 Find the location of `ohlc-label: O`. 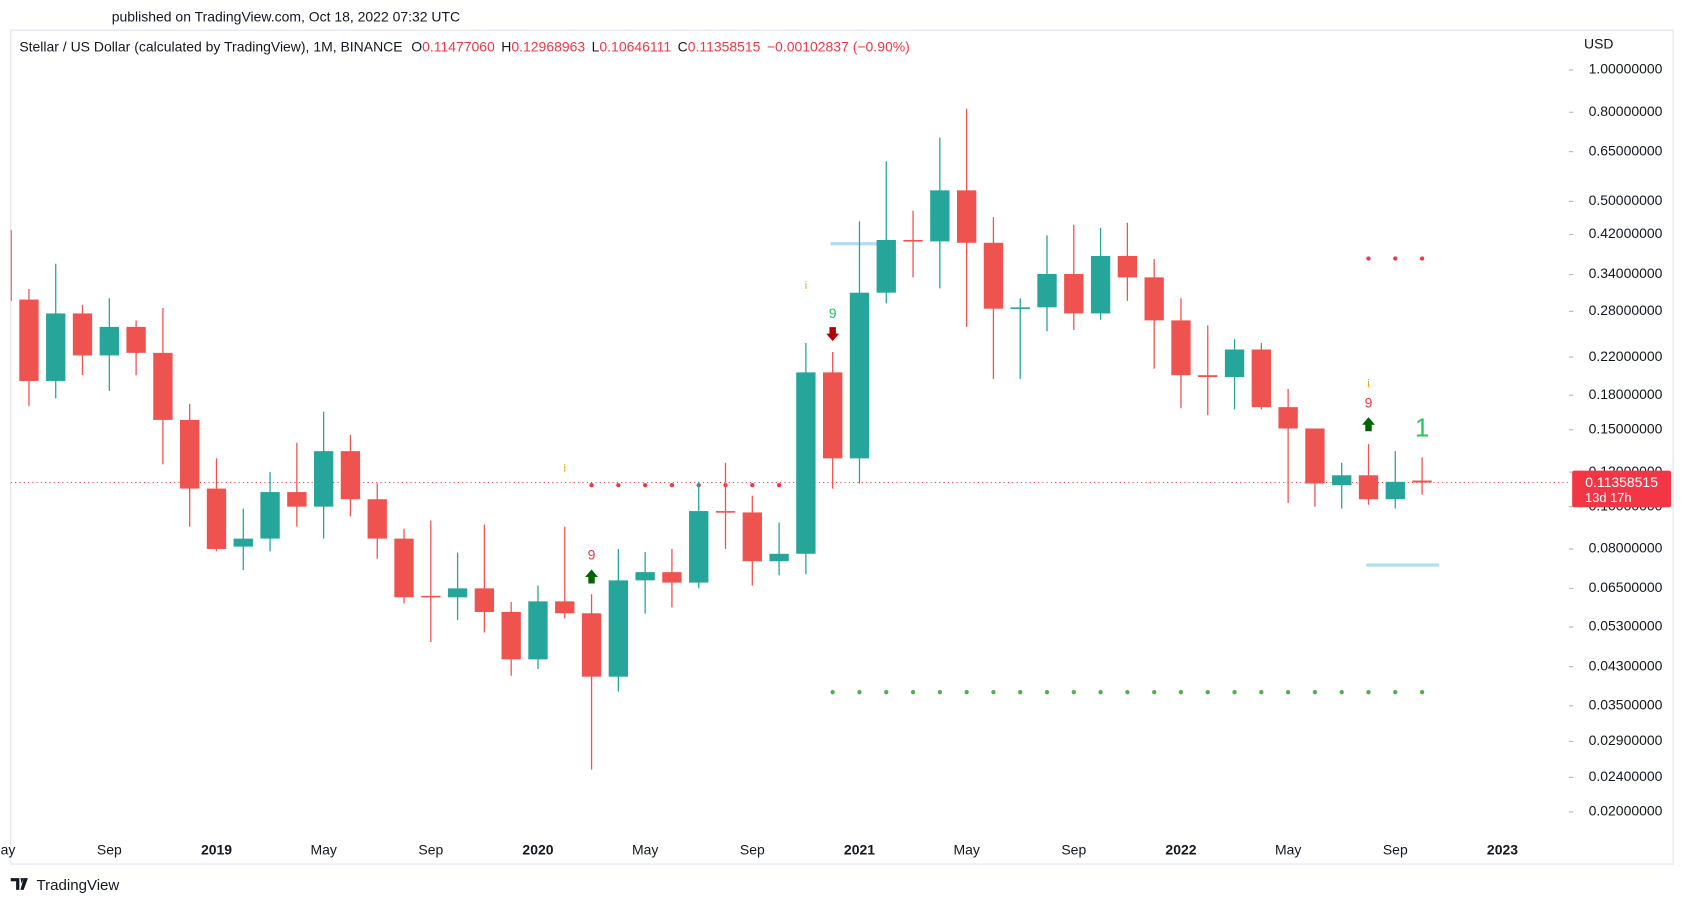

ohlc-label: O is located at coordinates (416, 47).